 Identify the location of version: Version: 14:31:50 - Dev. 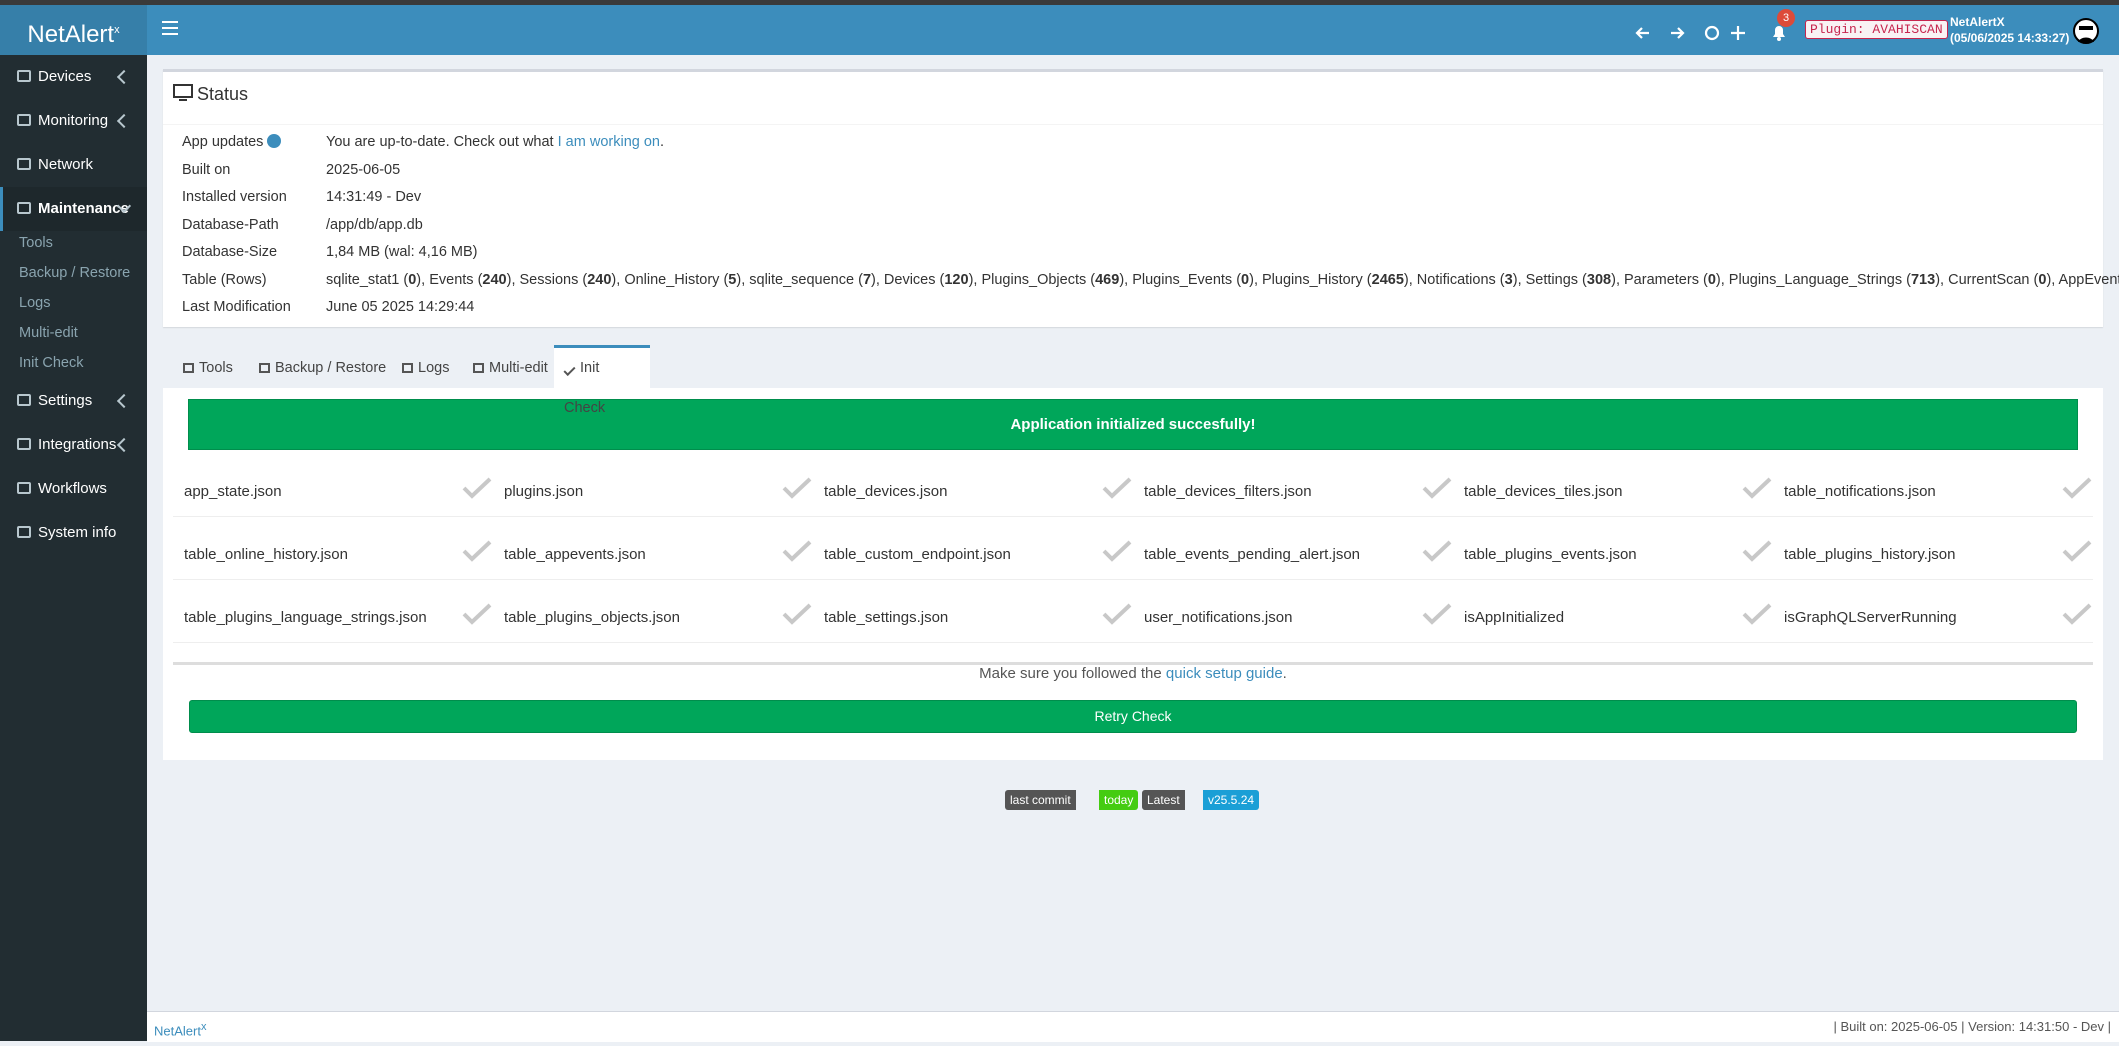
(2036, 1026).